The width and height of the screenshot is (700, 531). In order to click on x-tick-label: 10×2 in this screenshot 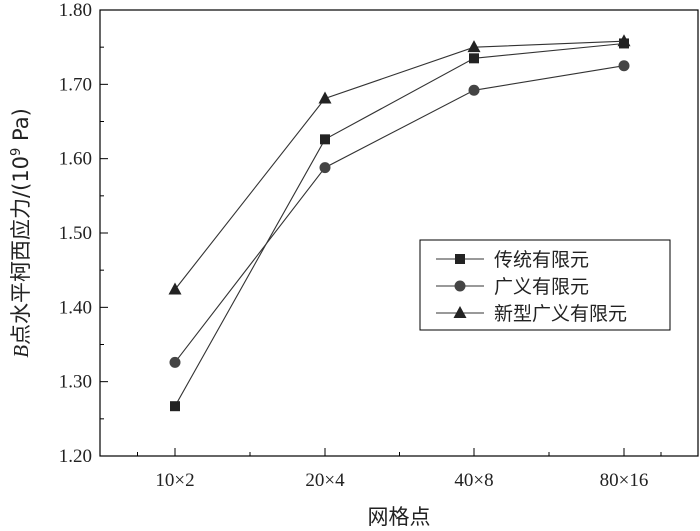, I will do `click(174, 480)`.